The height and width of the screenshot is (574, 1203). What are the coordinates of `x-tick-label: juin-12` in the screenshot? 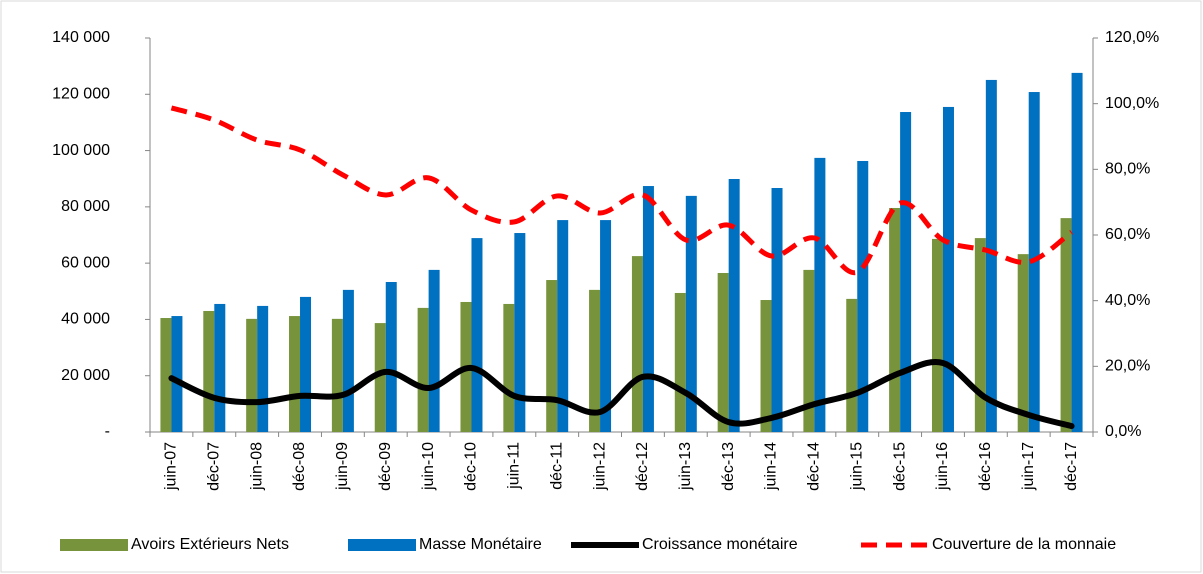 It's located at (599, 466).